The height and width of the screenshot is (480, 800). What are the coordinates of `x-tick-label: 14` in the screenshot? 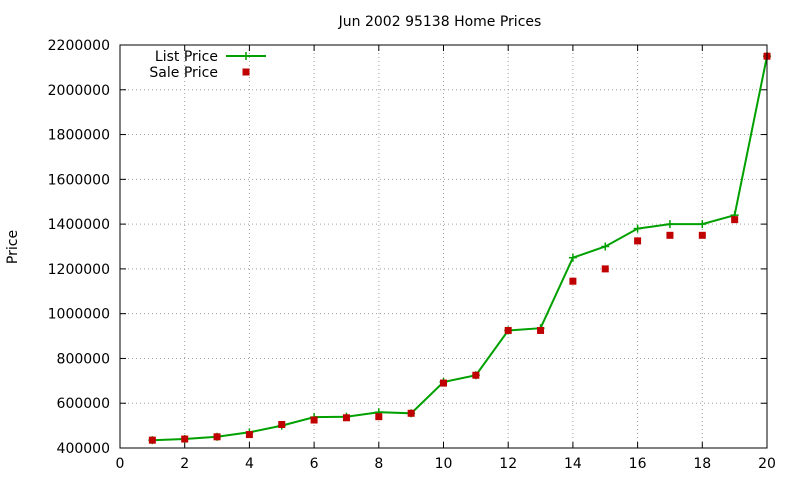 It's located at (573, 464).